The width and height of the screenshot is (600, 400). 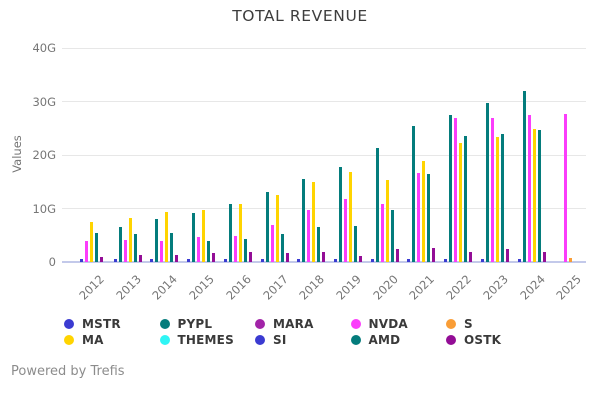 What do you see at coordinates (157, 240) in the screenshot?
I see `bar-pypl-2014` at bounding box center [157, 240].